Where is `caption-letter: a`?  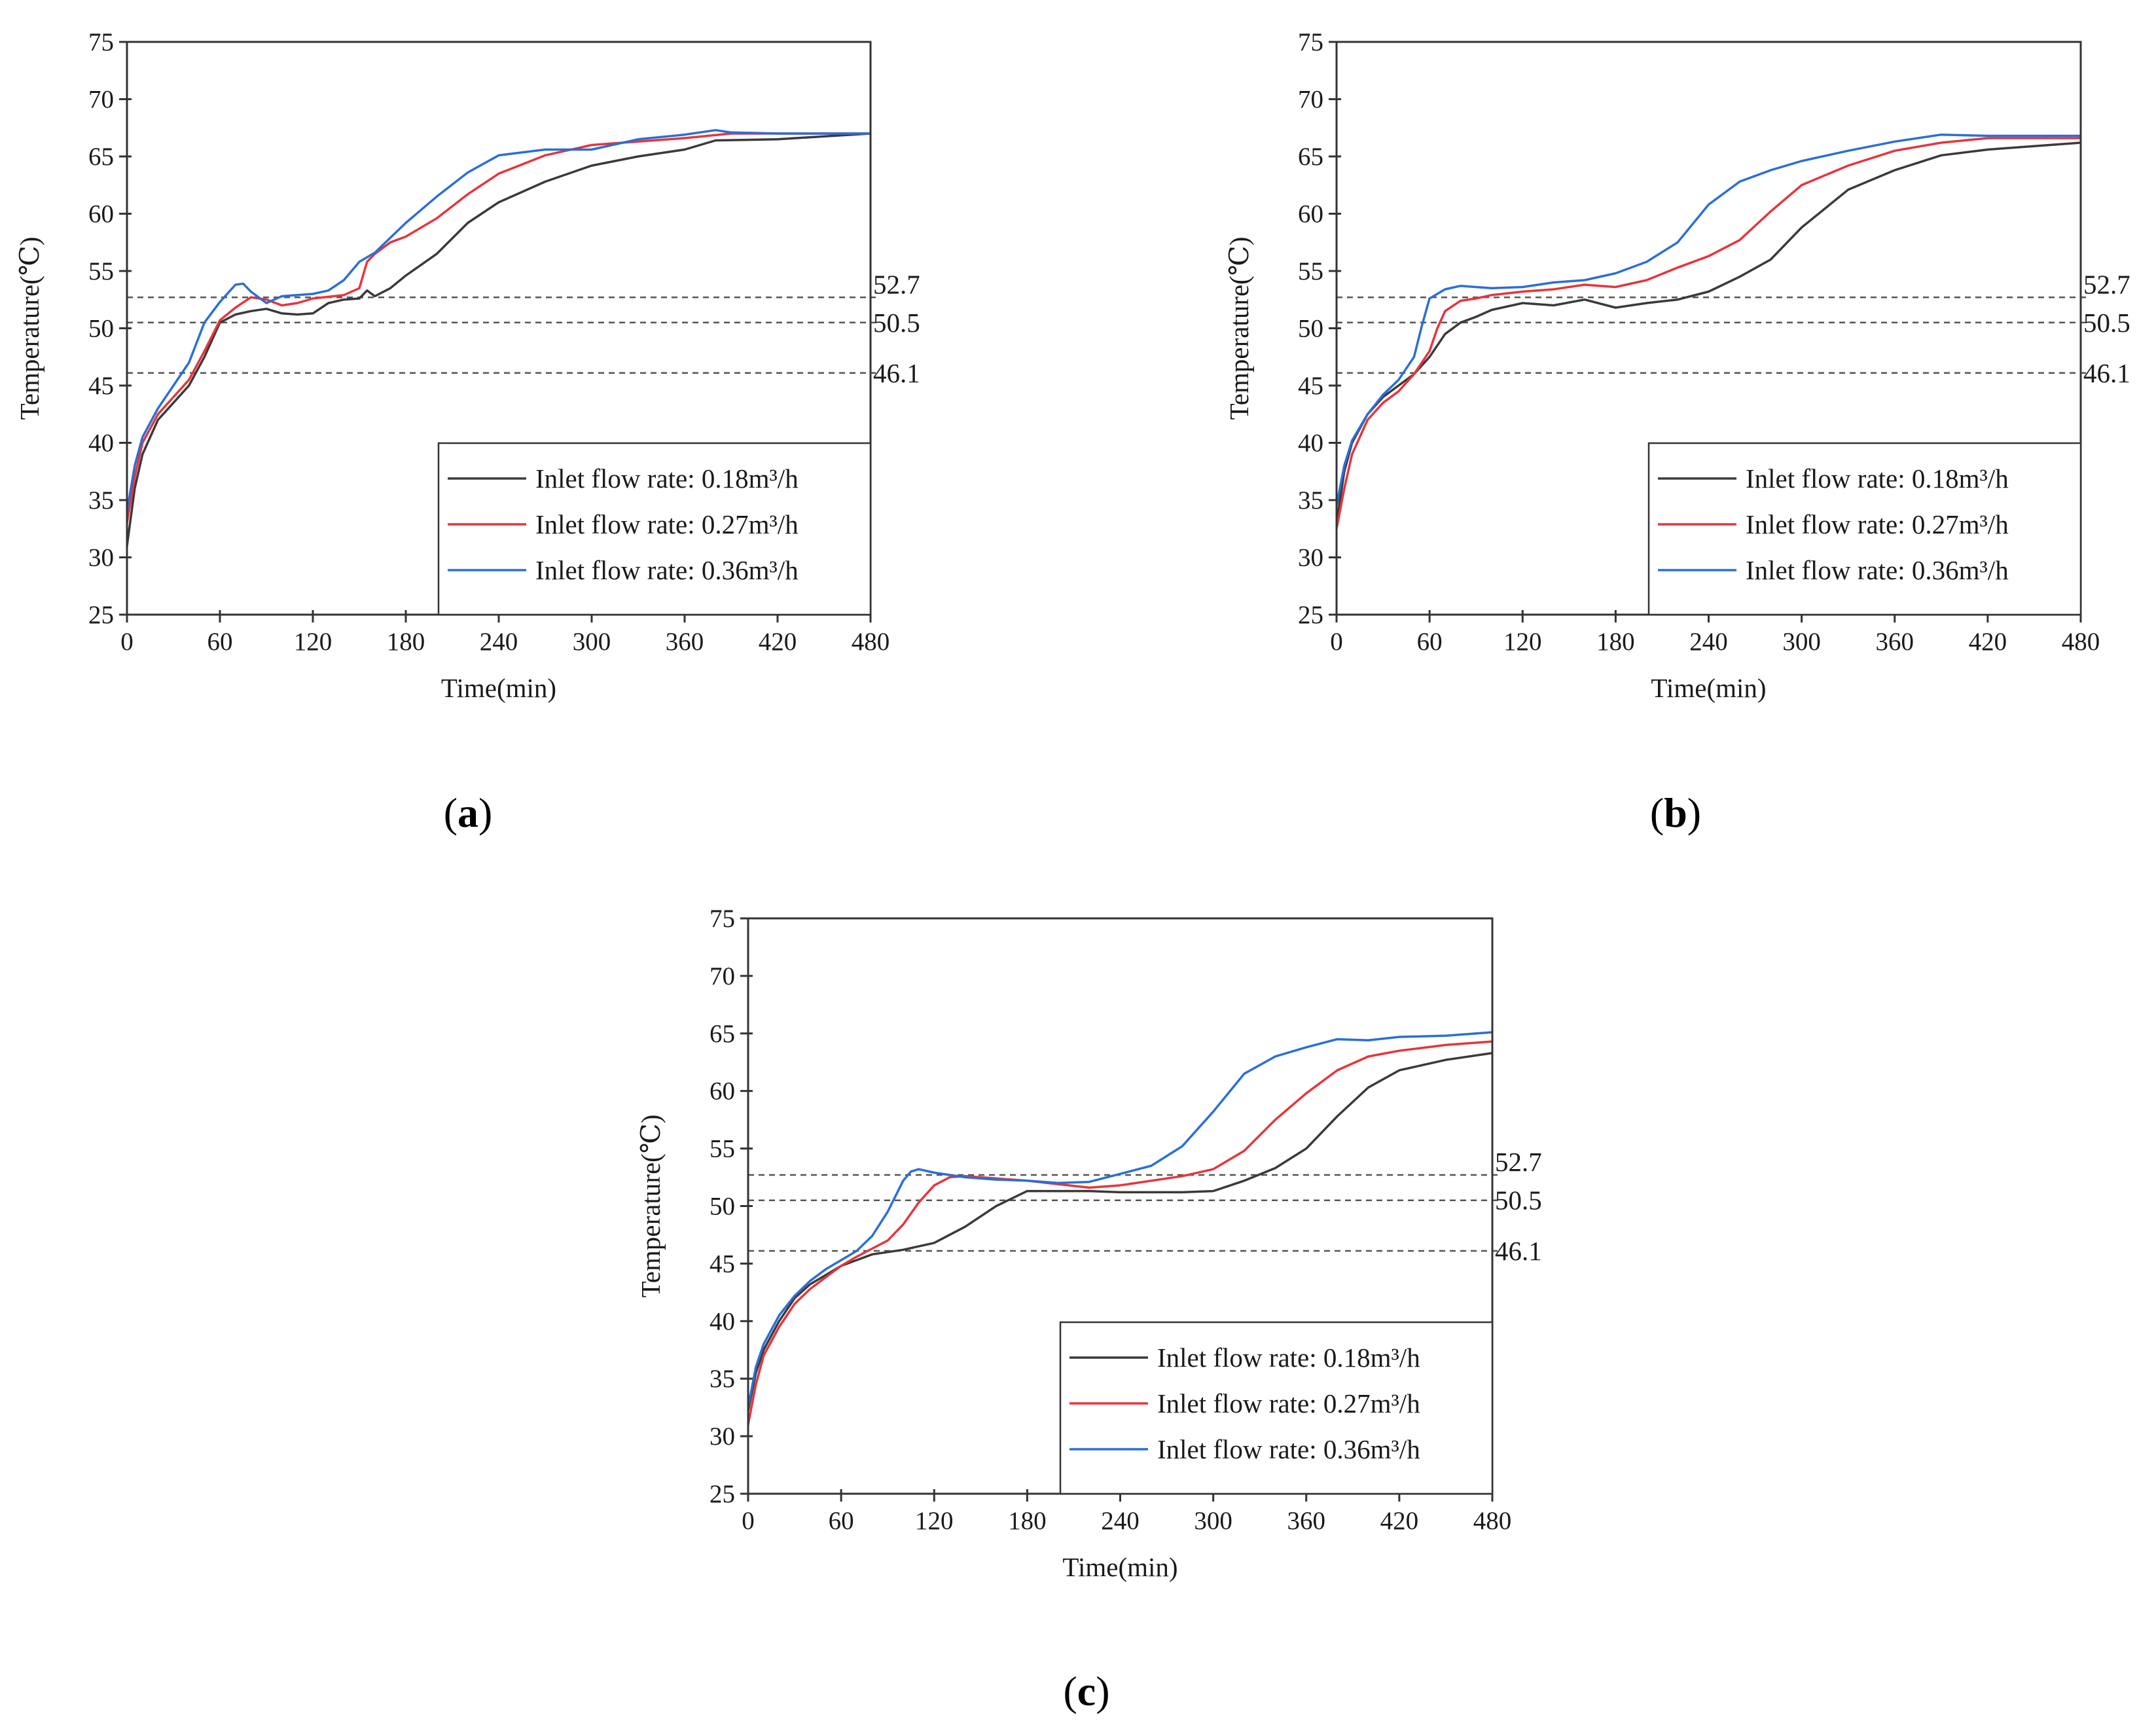
caption-letter: a is located at coordinates (468, 812).